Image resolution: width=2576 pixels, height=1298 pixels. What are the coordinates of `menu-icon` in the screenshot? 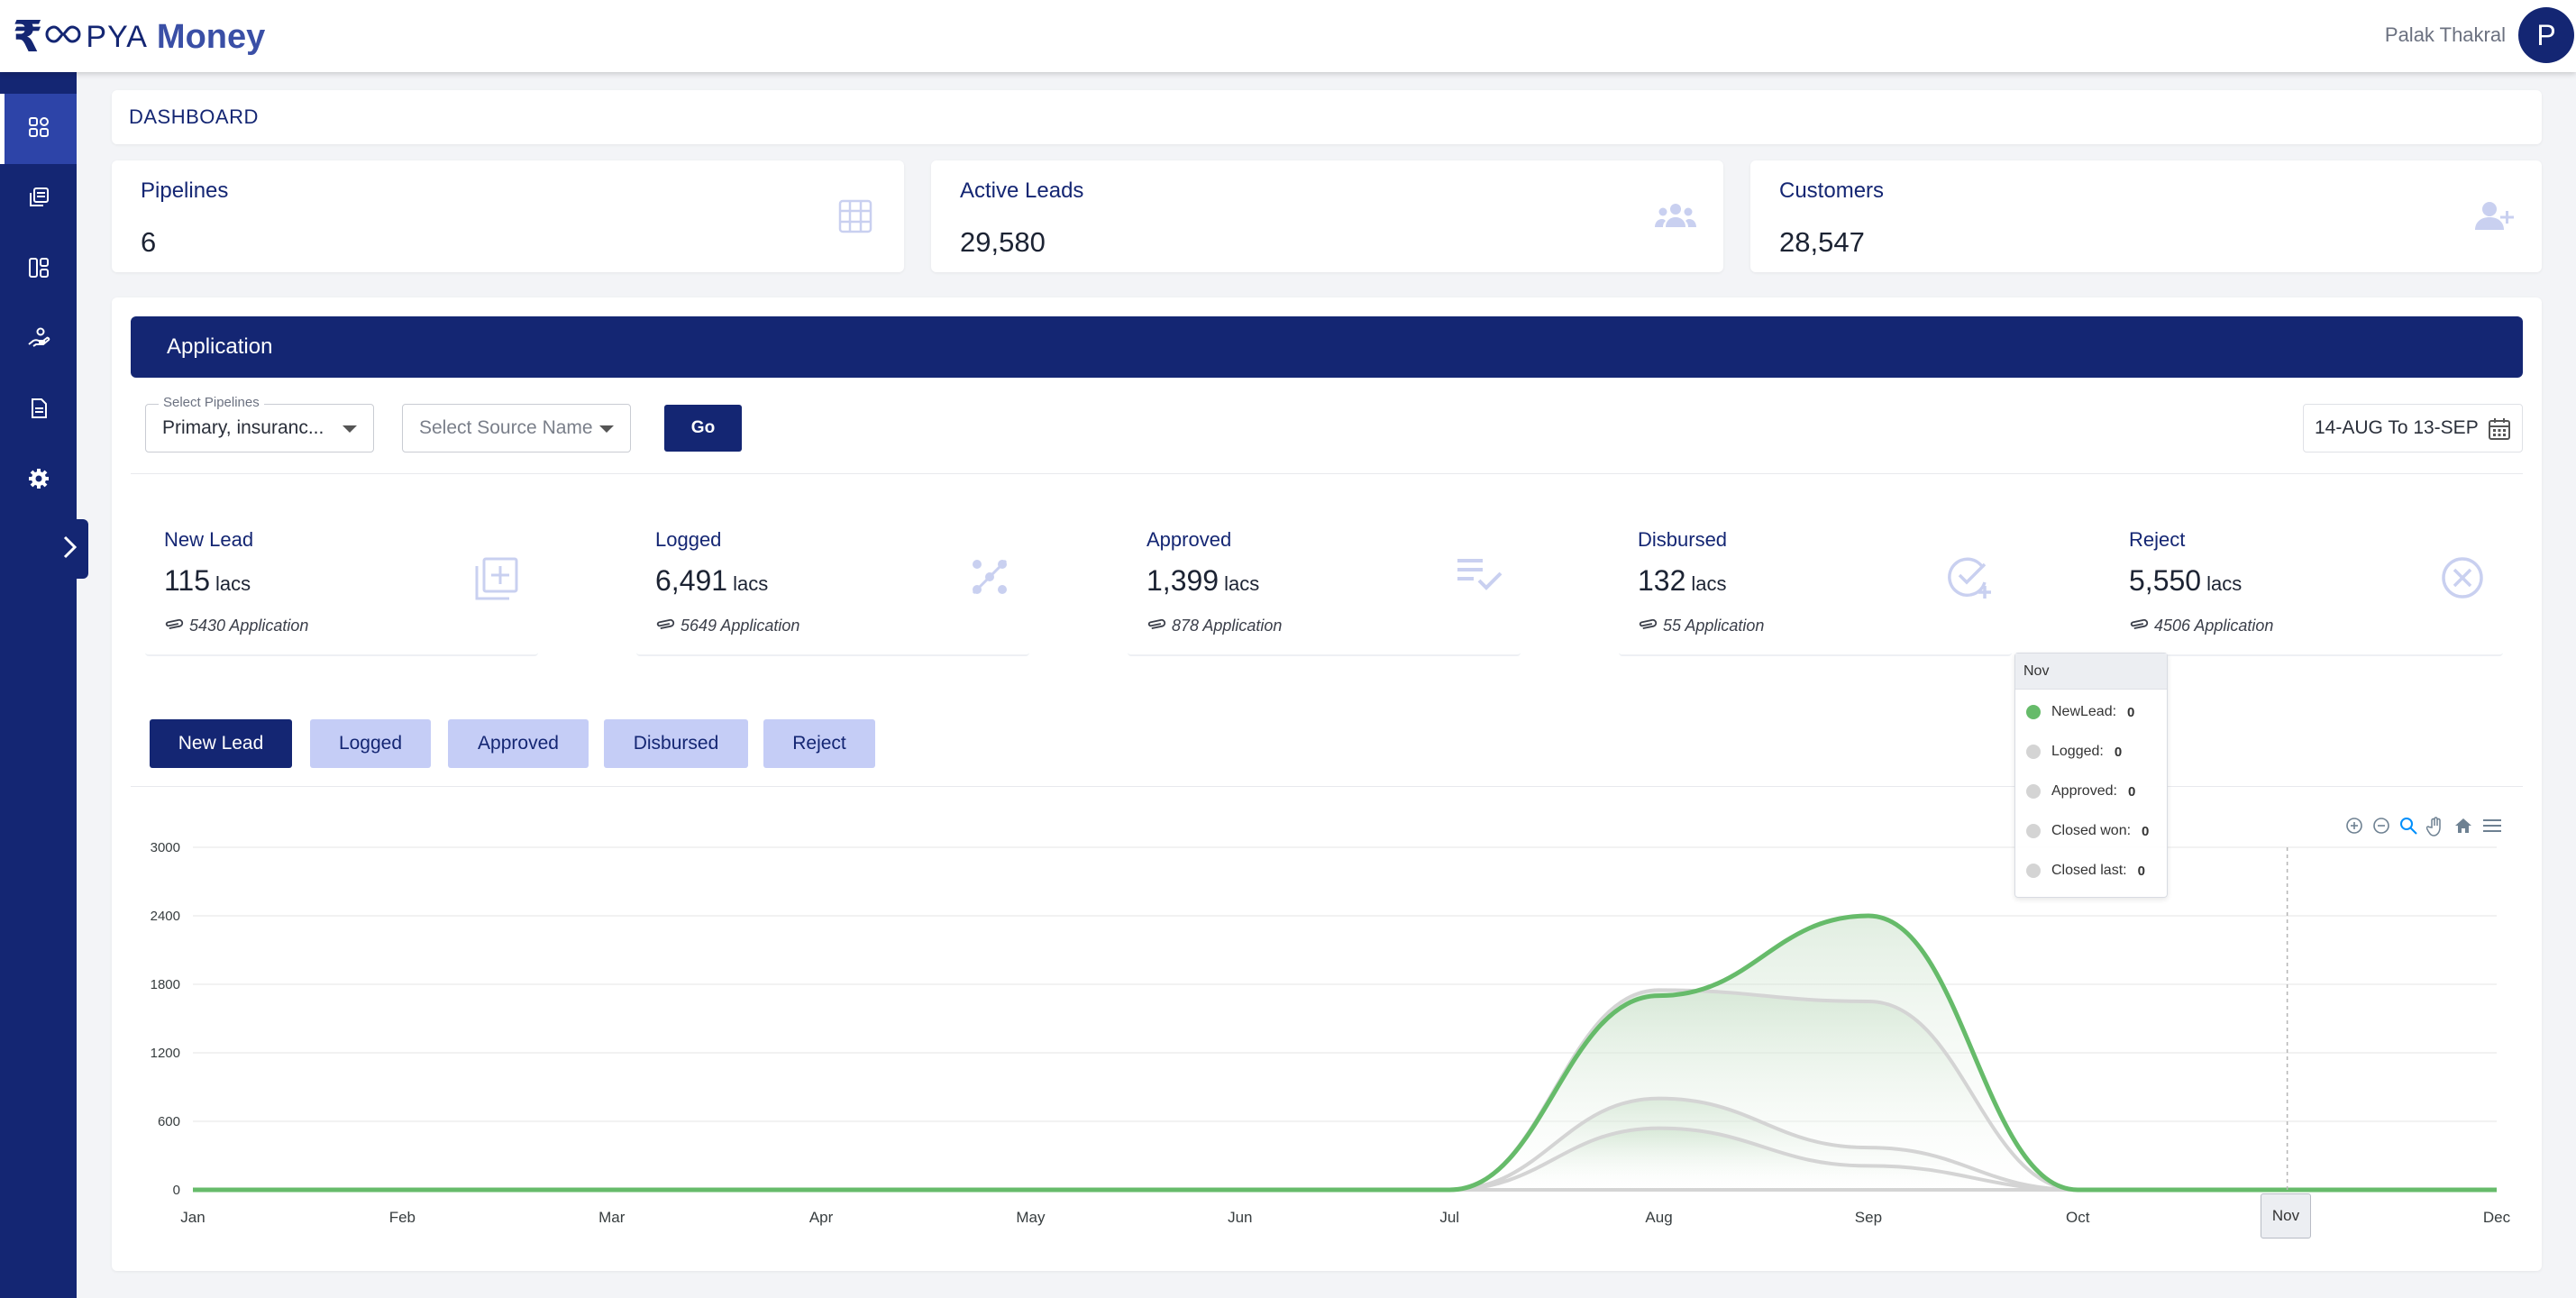 It's located at (2492, 829).